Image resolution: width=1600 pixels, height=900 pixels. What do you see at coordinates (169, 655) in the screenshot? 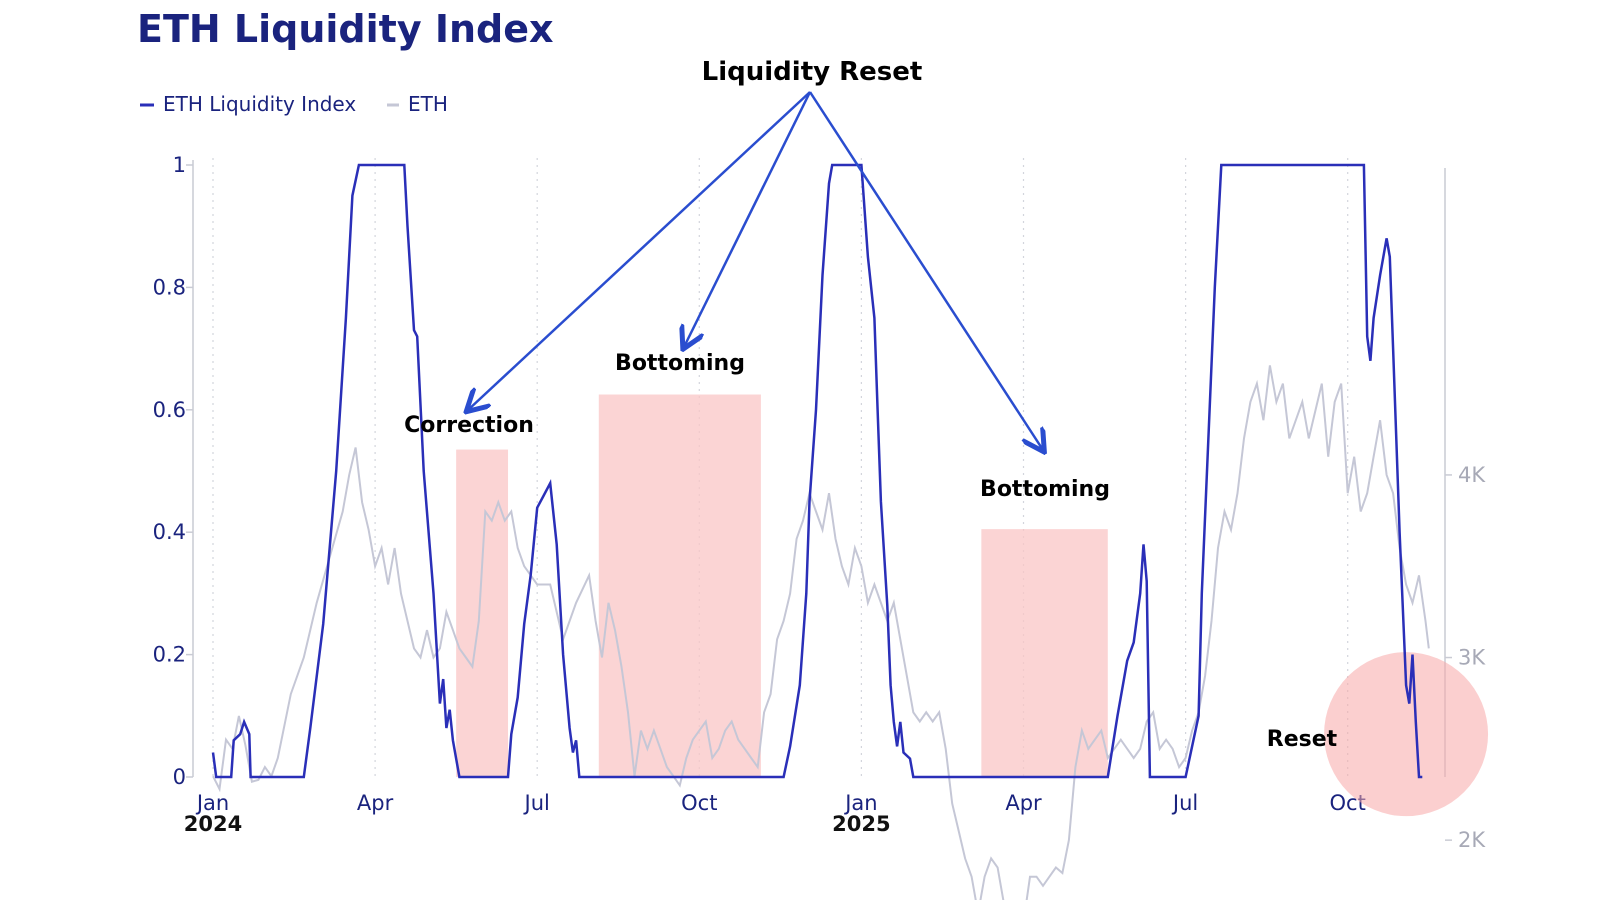
I see `y-tick-label-left: 0.2` at bounding box center [169, 655].